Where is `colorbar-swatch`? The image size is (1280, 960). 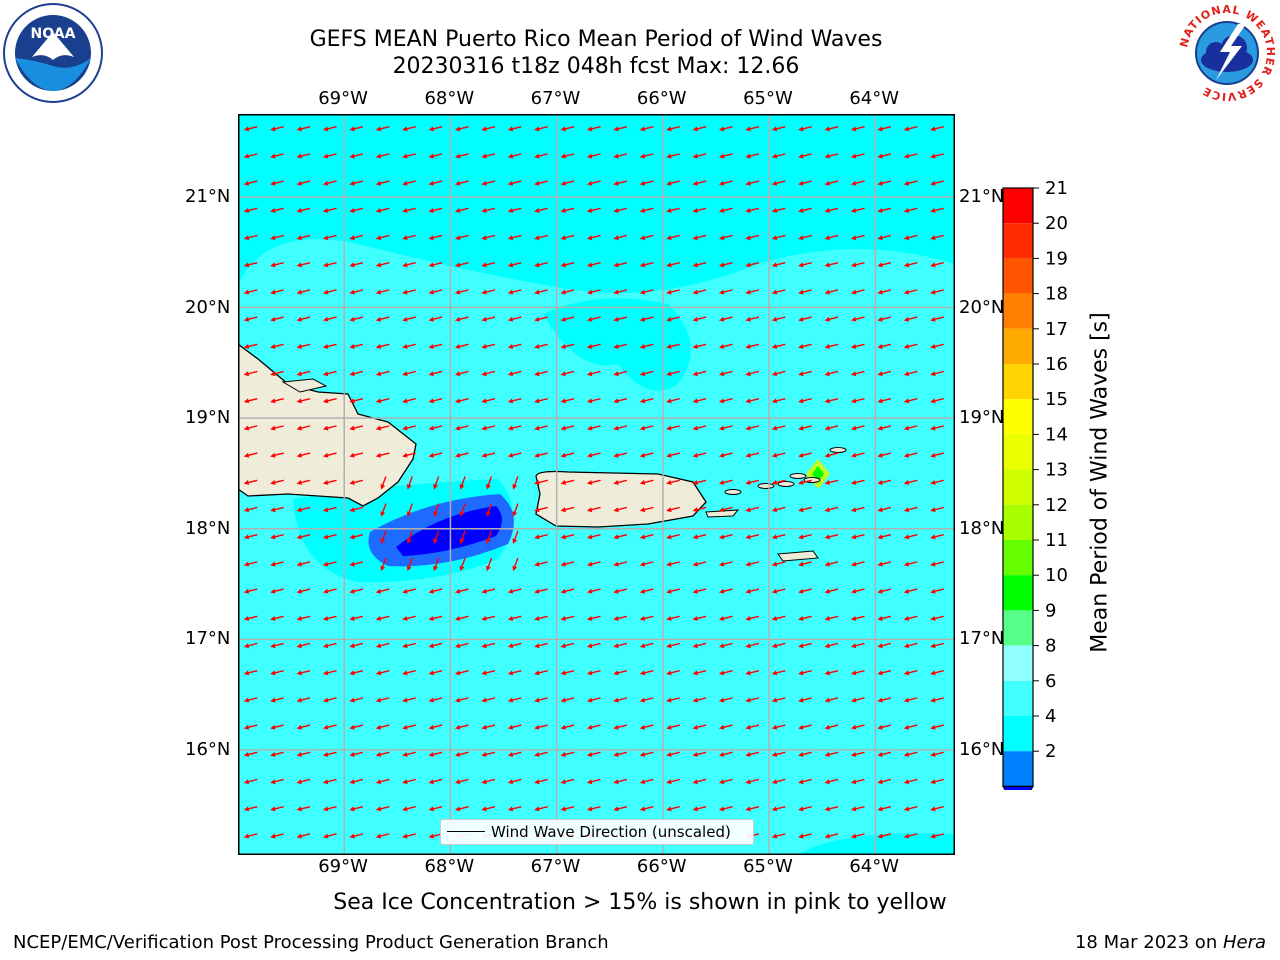 colorbar-swatch is located at coordinates (1018, 452).